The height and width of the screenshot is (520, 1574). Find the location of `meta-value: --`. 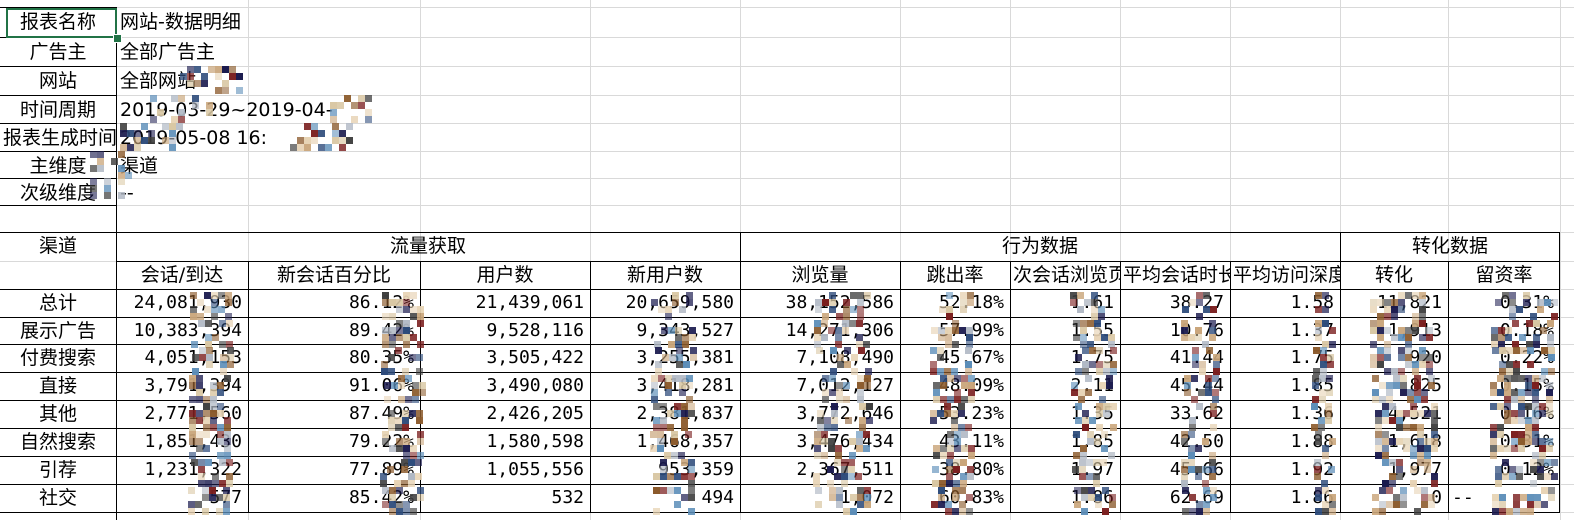

meta-value: -- is located at coordinates (127, 193).